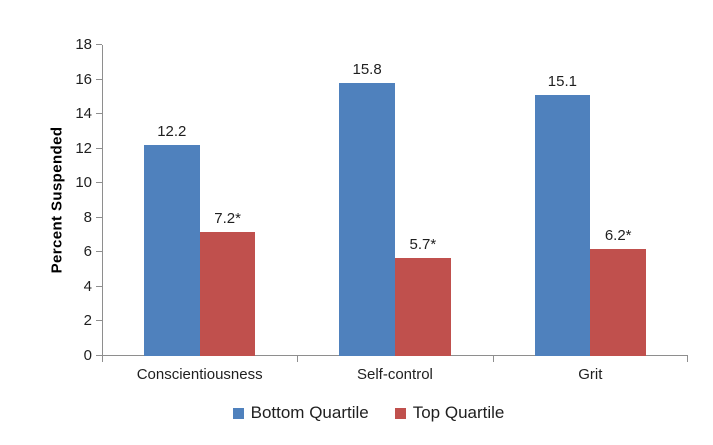 Image resolution: width=713 pixels, height=445 pixels. What do you see at coordinates (590, 374) in the screenshot?
I see `x-category-label-grit: Grit` at bounding box center [590, 374].